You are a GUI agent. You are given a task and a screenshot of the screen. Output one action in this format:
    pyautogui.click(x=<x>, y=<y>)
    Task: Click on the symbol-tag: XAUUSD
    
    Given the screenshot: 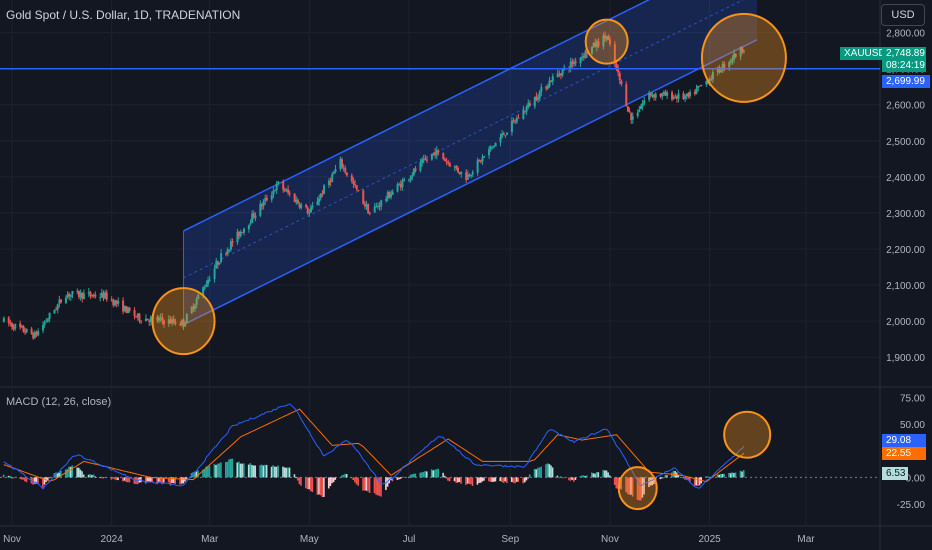 What is the action you would take?
    pyautogui.click(x=865, y=53)
    